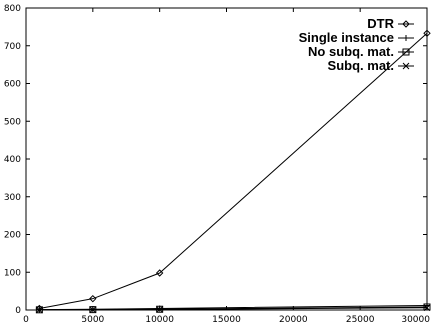  What do you see at coordinates (12, 85) in the screenshot?
I see `y-tick-label: 600` at bounding box center [12, 85].